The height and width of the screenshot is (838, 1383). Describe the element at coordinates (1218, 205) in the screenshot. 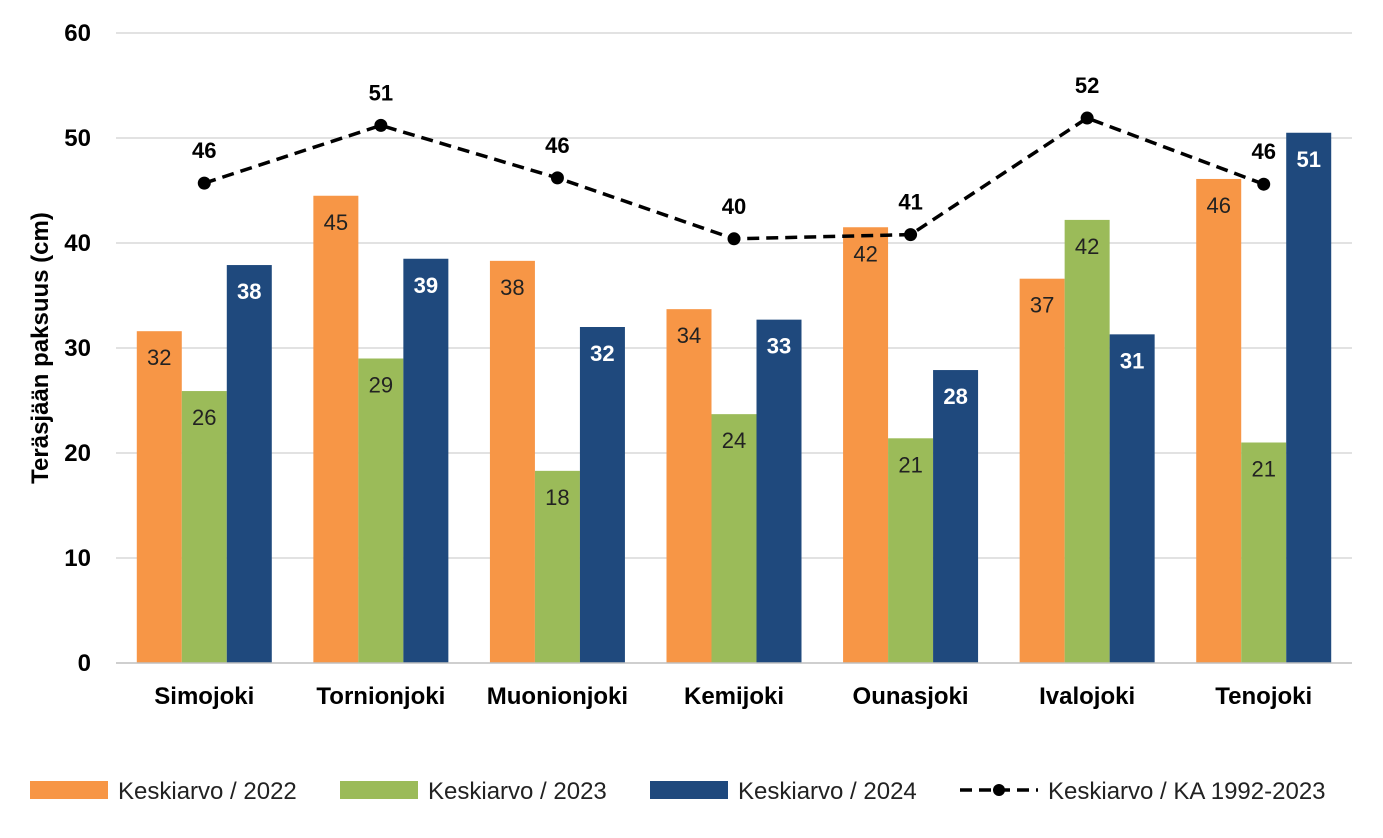

I see `bar-data-label: 46` at that location.